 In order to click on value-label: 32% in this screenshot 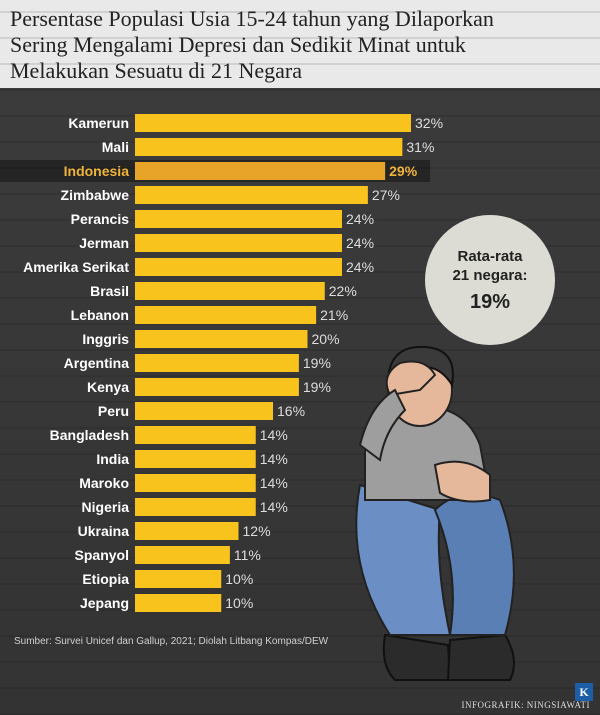, I will do `click(429, 123)`.